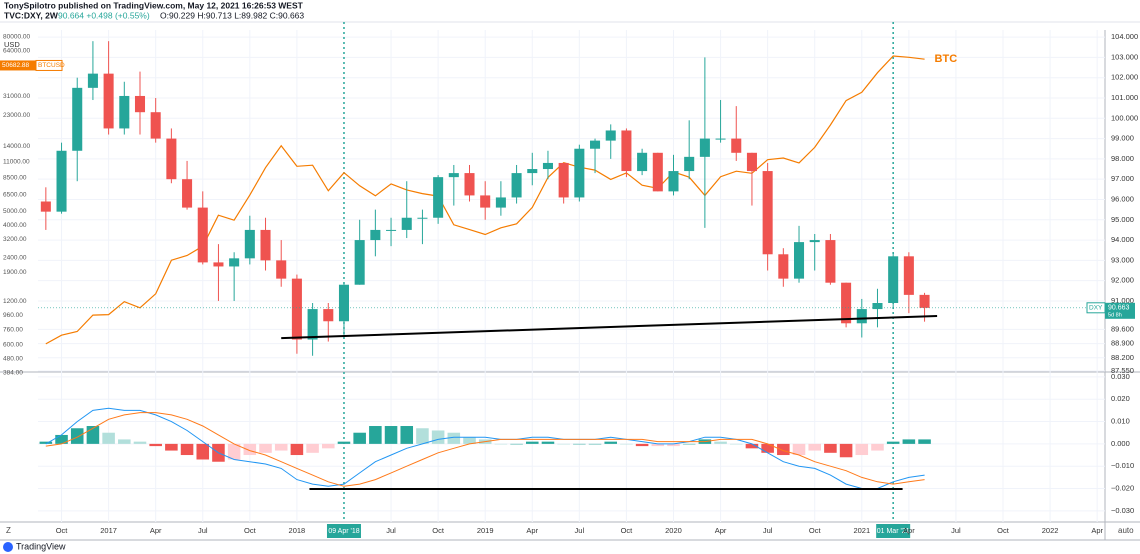 The height and width of the screenshot is (554, 1140). What do you see at coordinates (1115, 315) in the screenshot?
I see `countdown: 5d 8h` at bounding box center [1115, 315].